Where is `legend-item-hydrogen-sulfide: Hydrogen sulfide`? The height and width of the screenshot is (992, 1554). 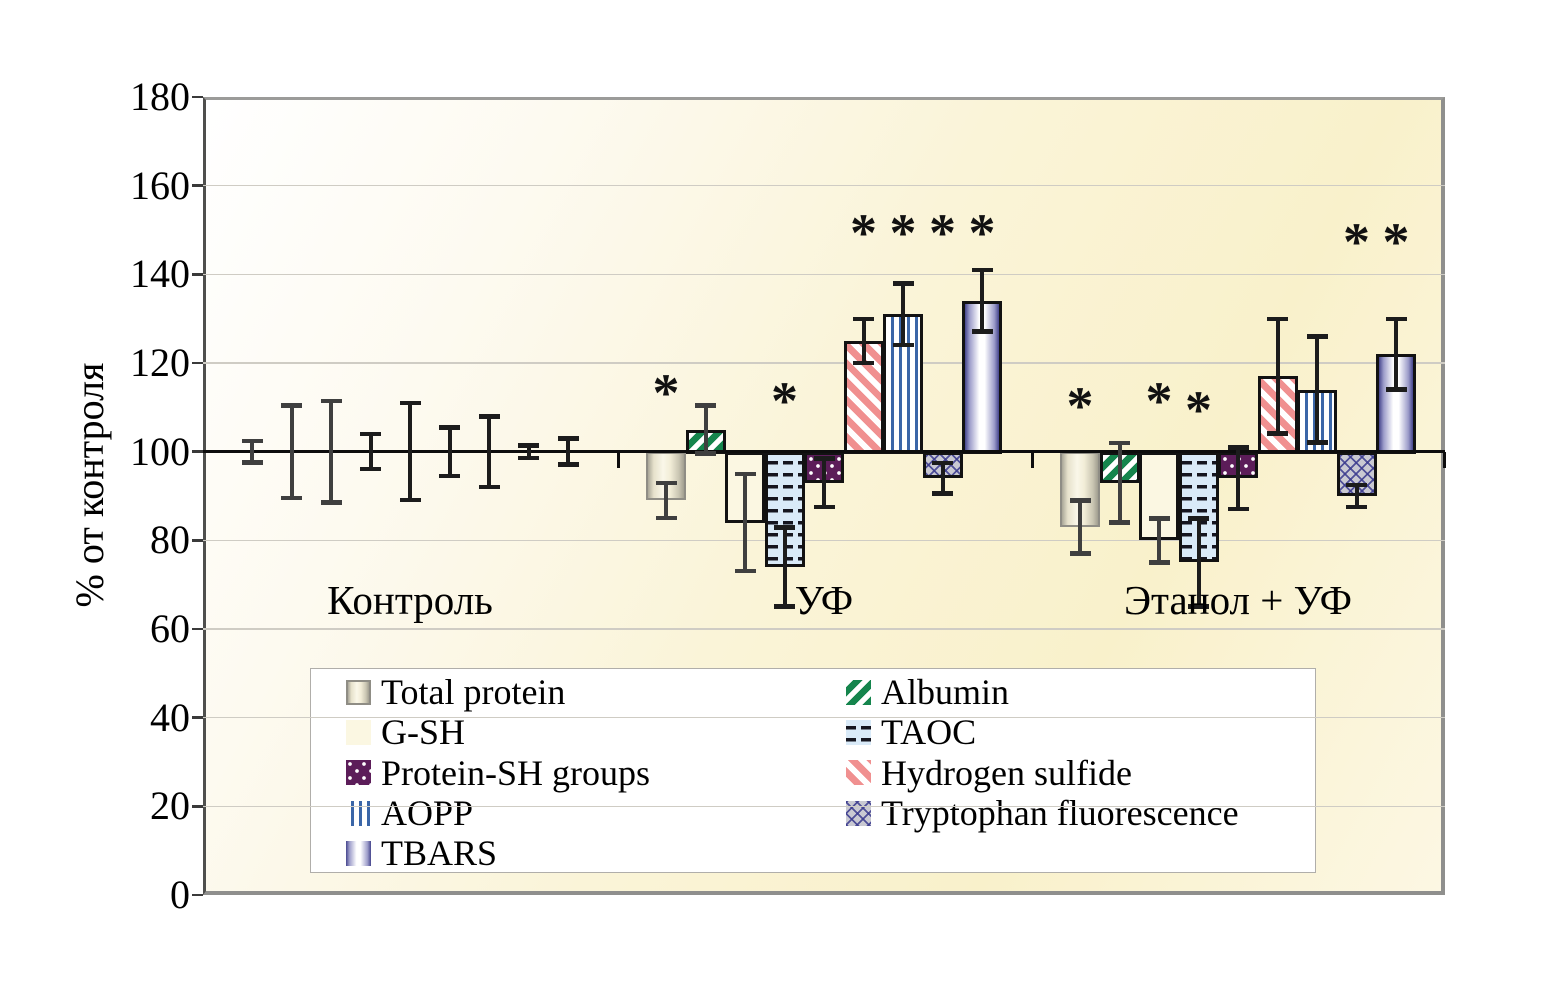
legend-item-hydrogen-sulfide: Hydrogen sulfide is located at coordinates (1042, 773).